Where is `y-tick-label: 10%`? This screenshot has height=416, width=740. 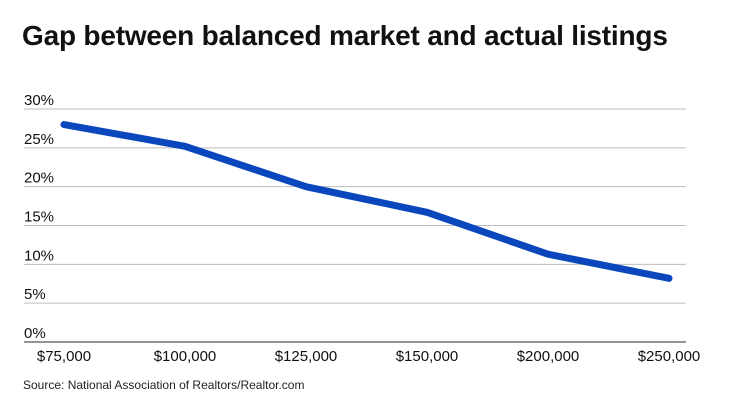
y-tick-label: 10% is located at coordinates (39, 255).